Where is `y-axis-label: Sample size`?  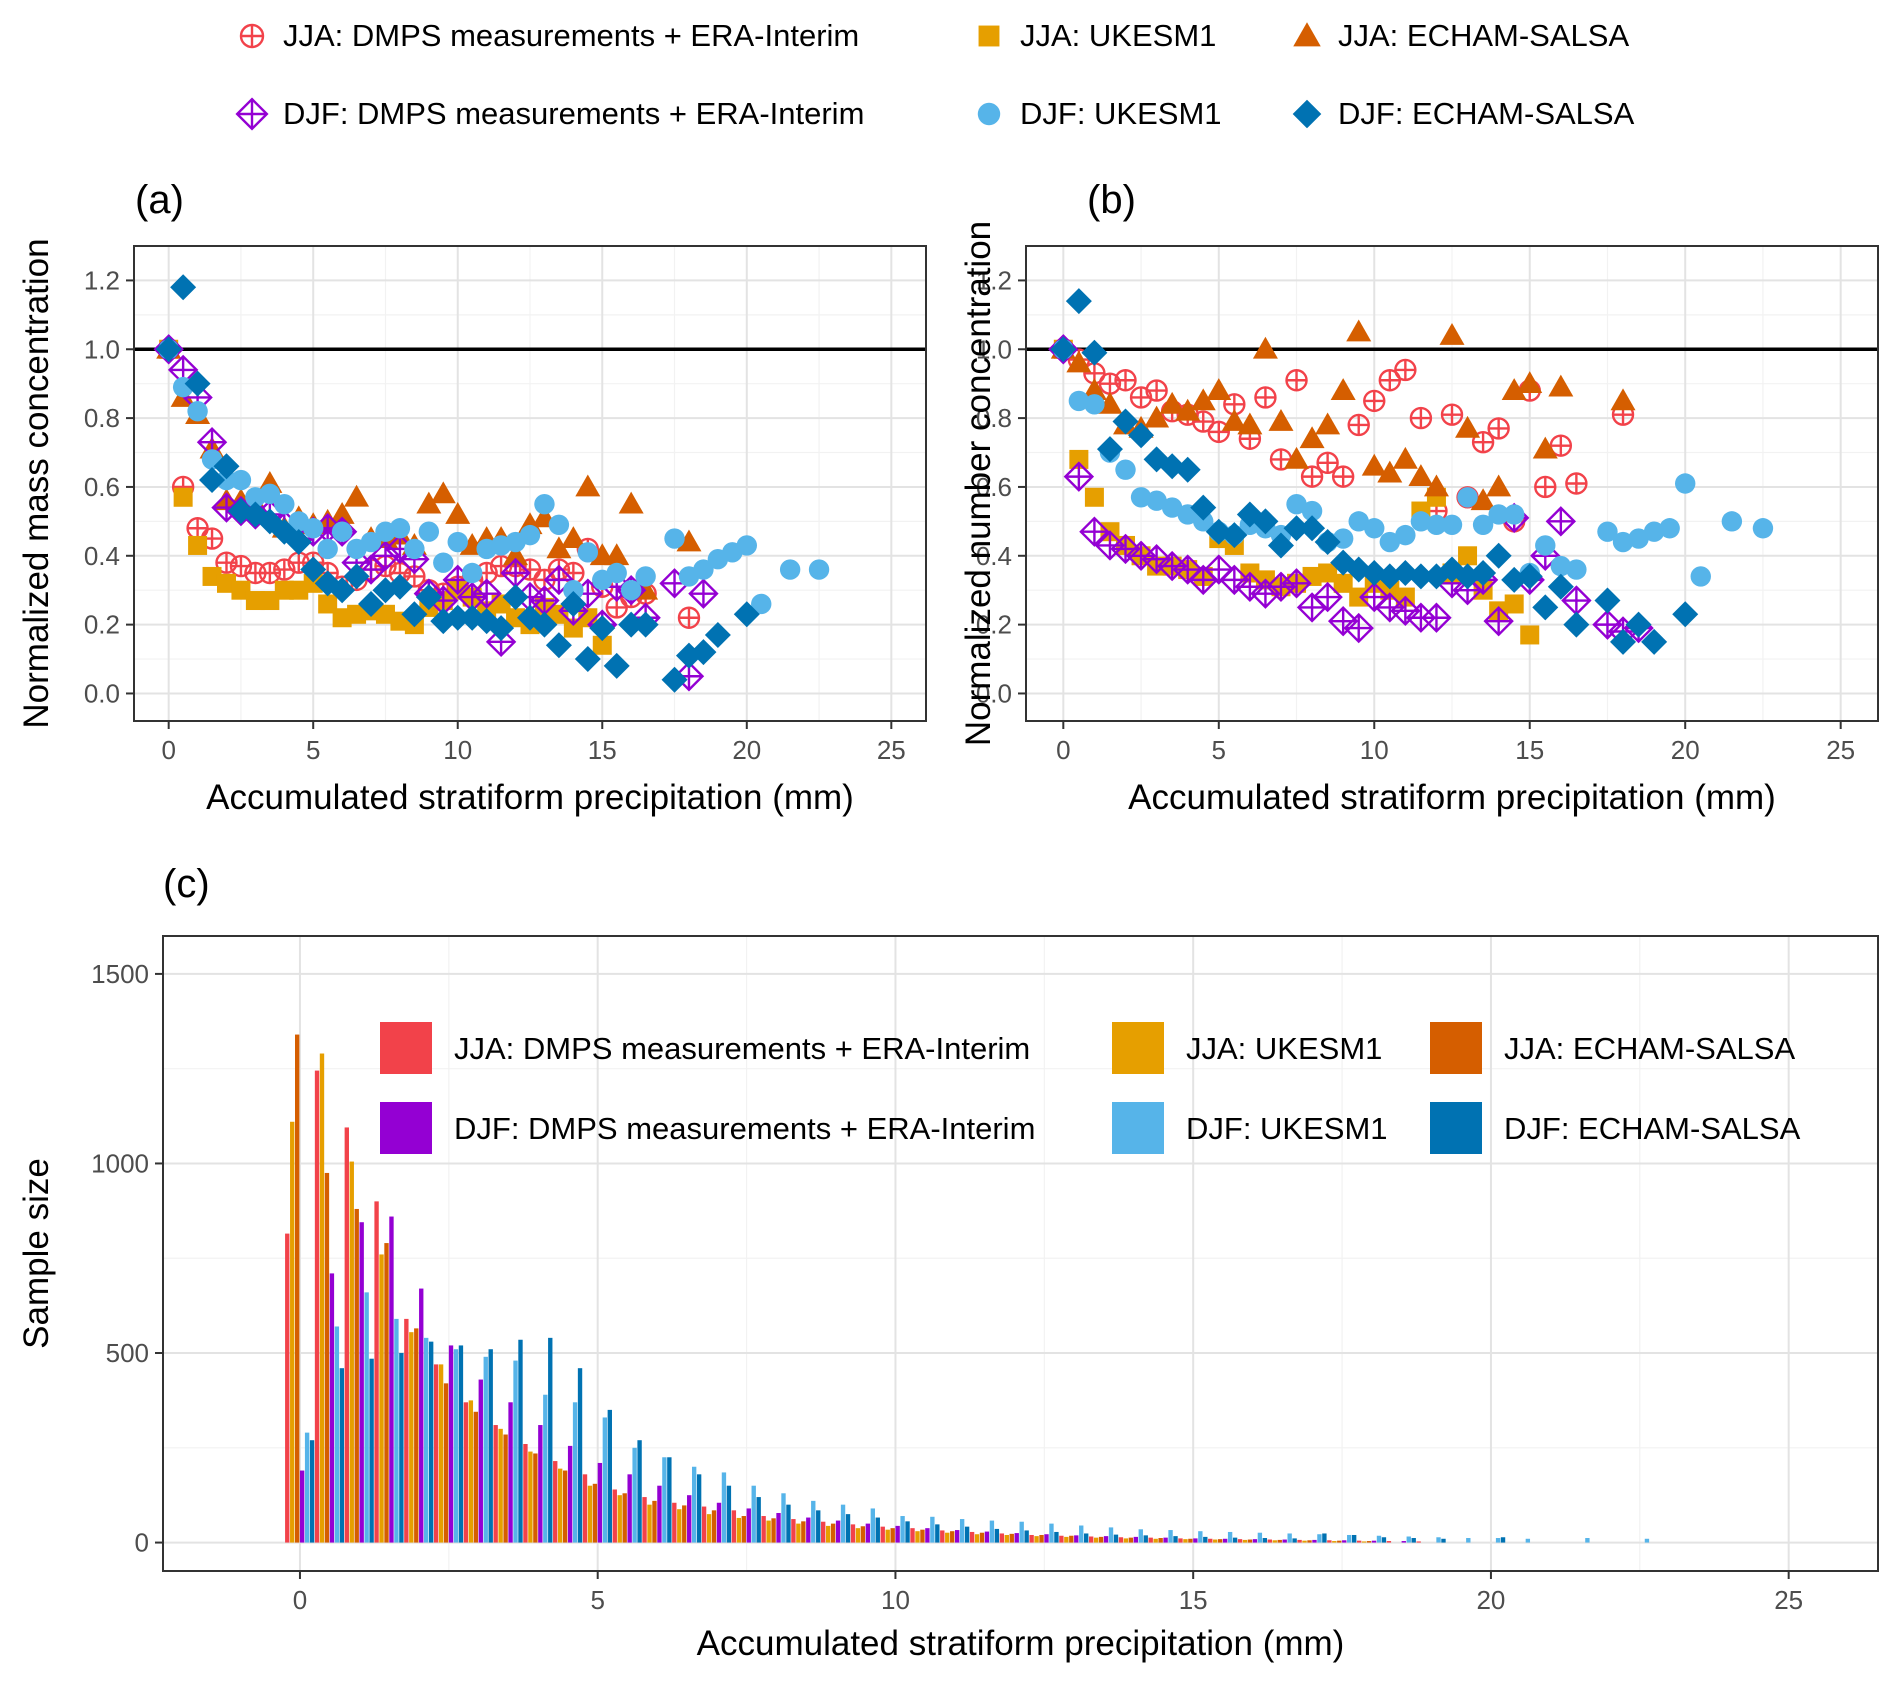 y-axis-label: Sample size is located at coordinates (36, 1253).